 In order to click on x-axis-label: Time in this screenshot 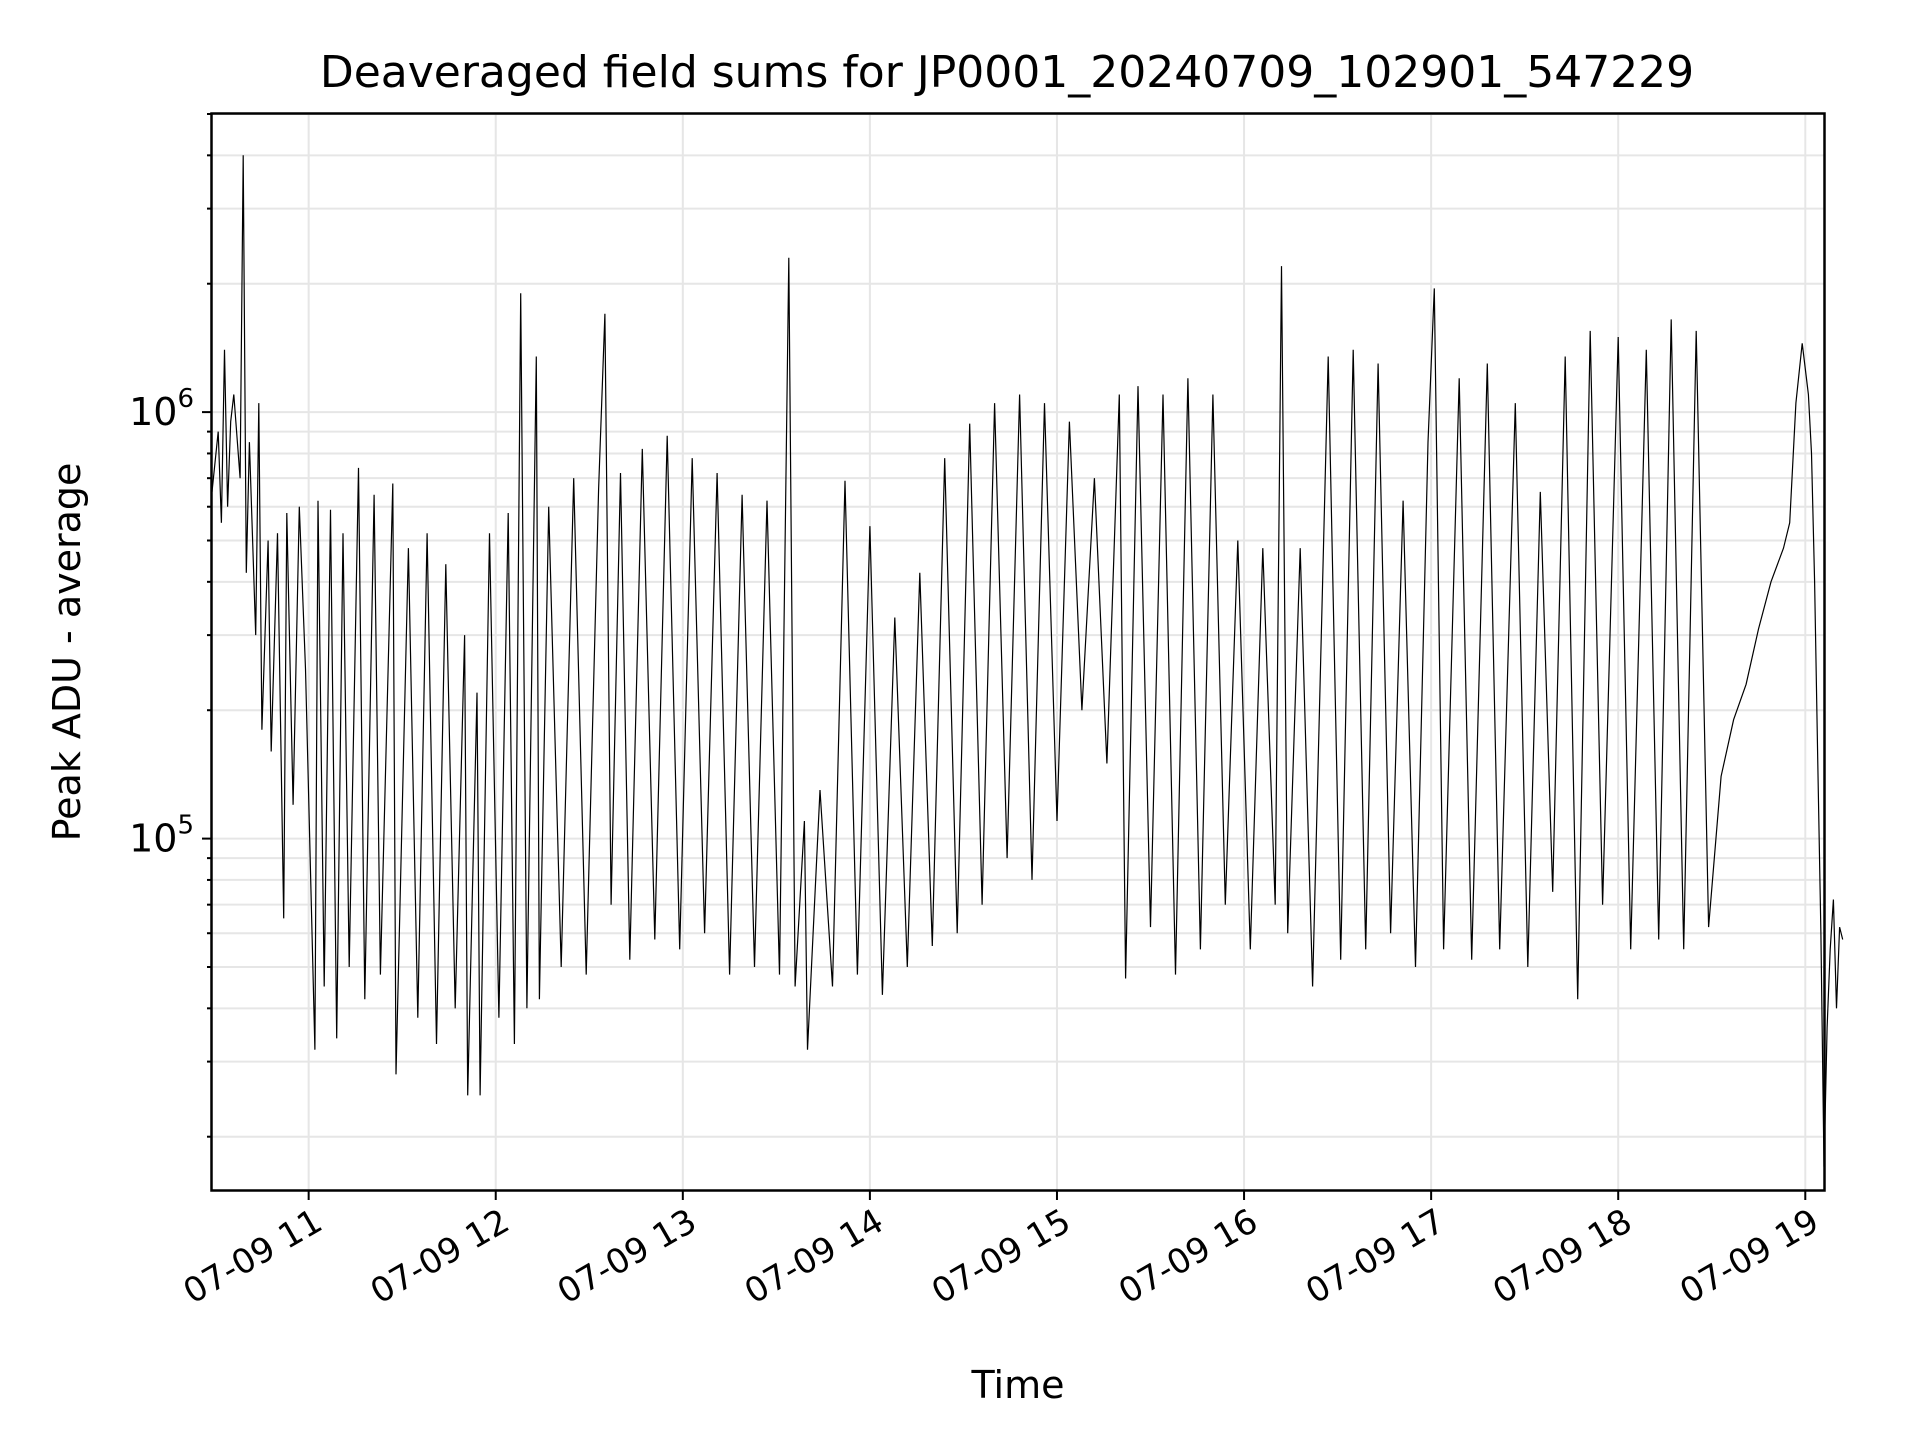, I will do `click(1018, 1385)`.